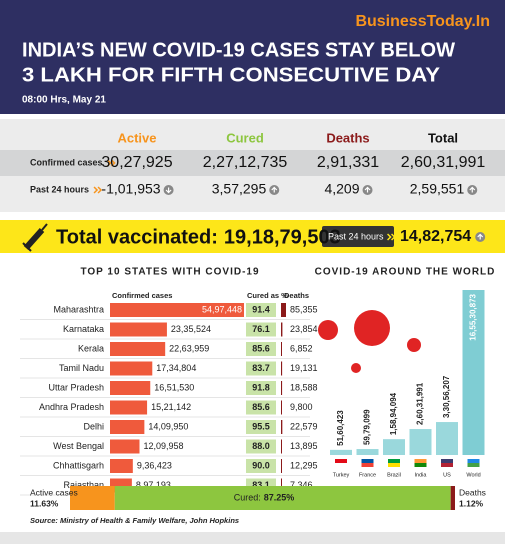 This screenshot has width=505, height=544. Describe the element at coordinates (247, 497) in the screenshot. I see `cured-label: Cured:` at that location.